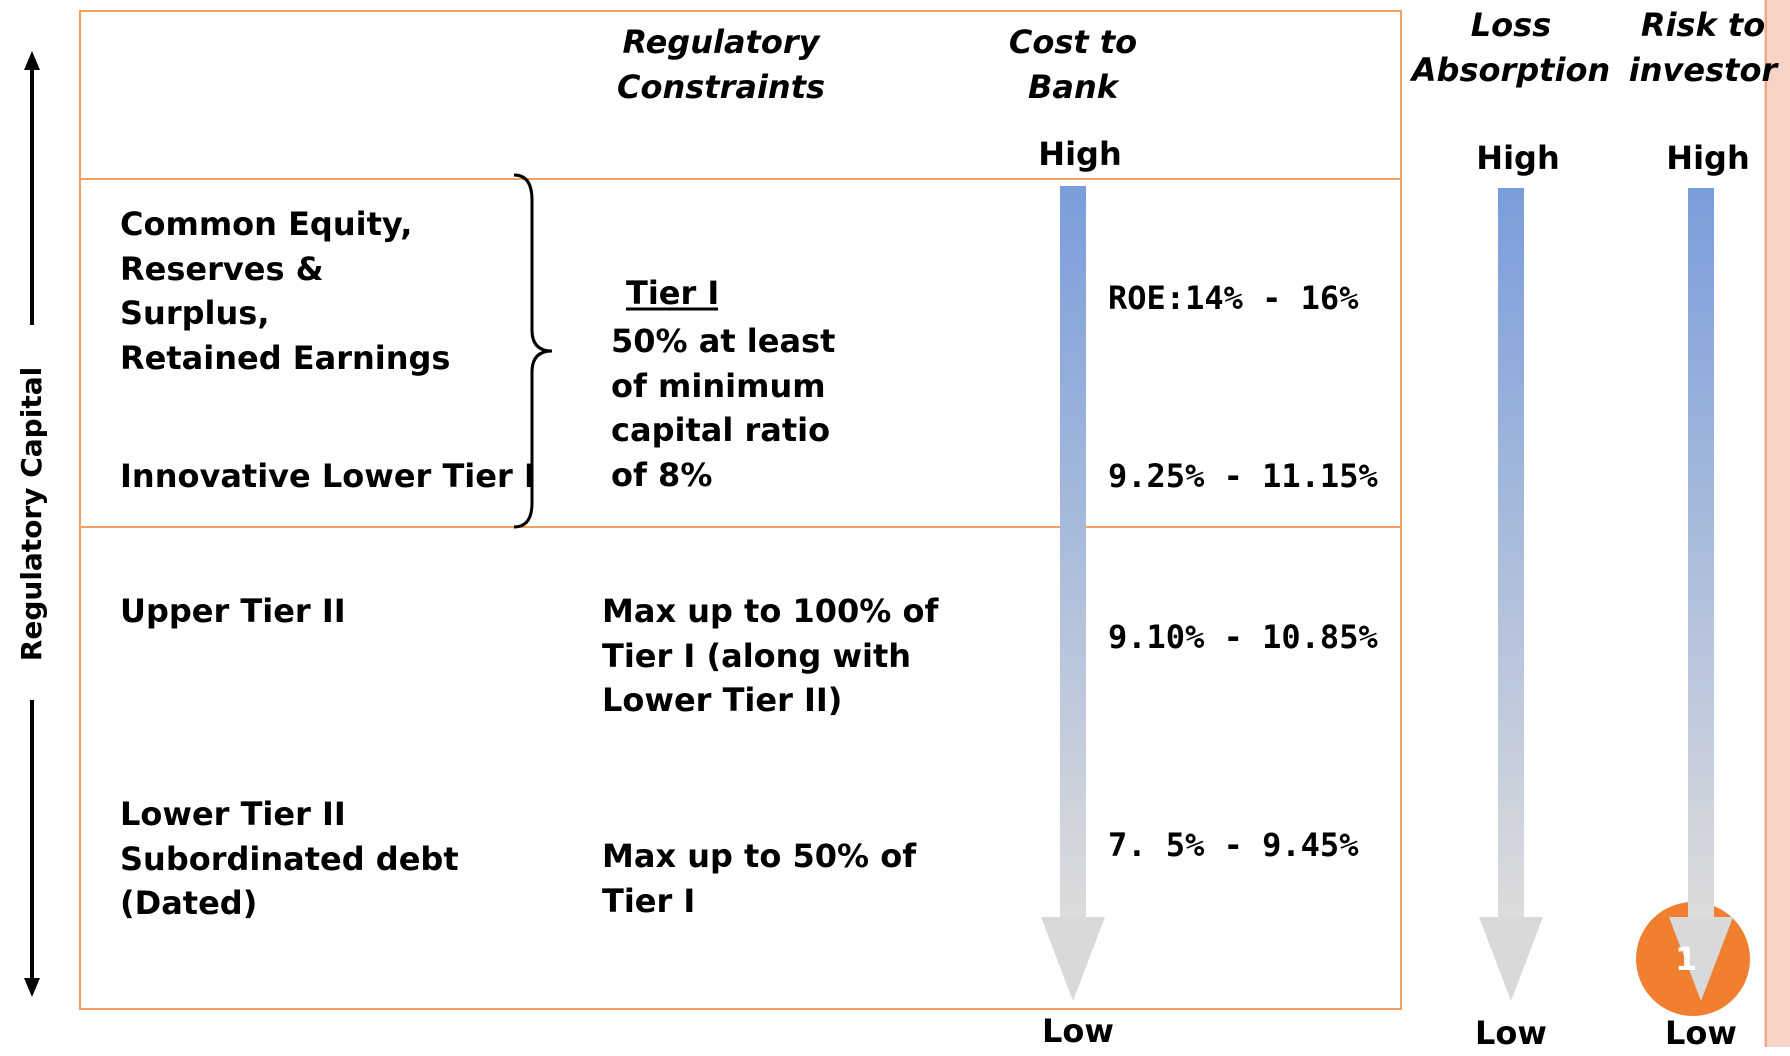 Image resolution: width=1790 pixels, height=1056 pixels. What do you see at coordinates (721, 86) in the screenshot?
I see `header-line: Constraints` at bounding box center [721, 86].